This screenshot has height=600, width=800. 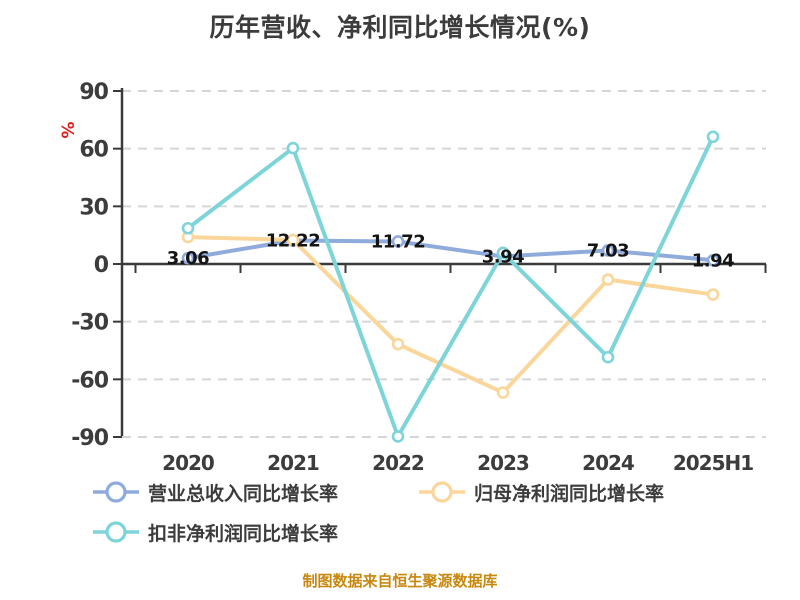 What do you see at coordinates (243, 533) in the screenshot?
I see `legend-item-label: 扣非净利润同比增长率` at bounding box center [243, 533].